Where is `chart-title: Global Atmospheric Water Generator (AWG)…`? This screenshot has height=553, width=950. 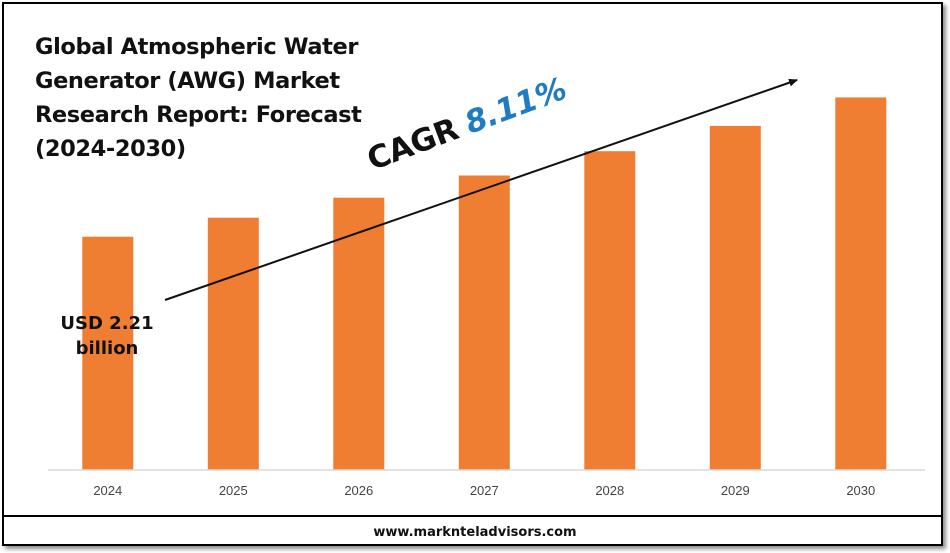
chart-title: Global Atmospheric Water Generator (AWG)… is located at coordinates (198, 98).